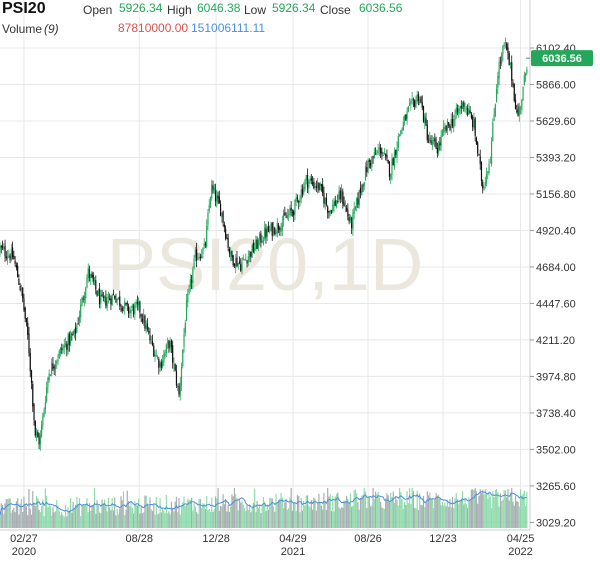  Describe the element at coordinates (556, 377) in the screenshot. I see `y-tick-label: 3974.80` at that location.